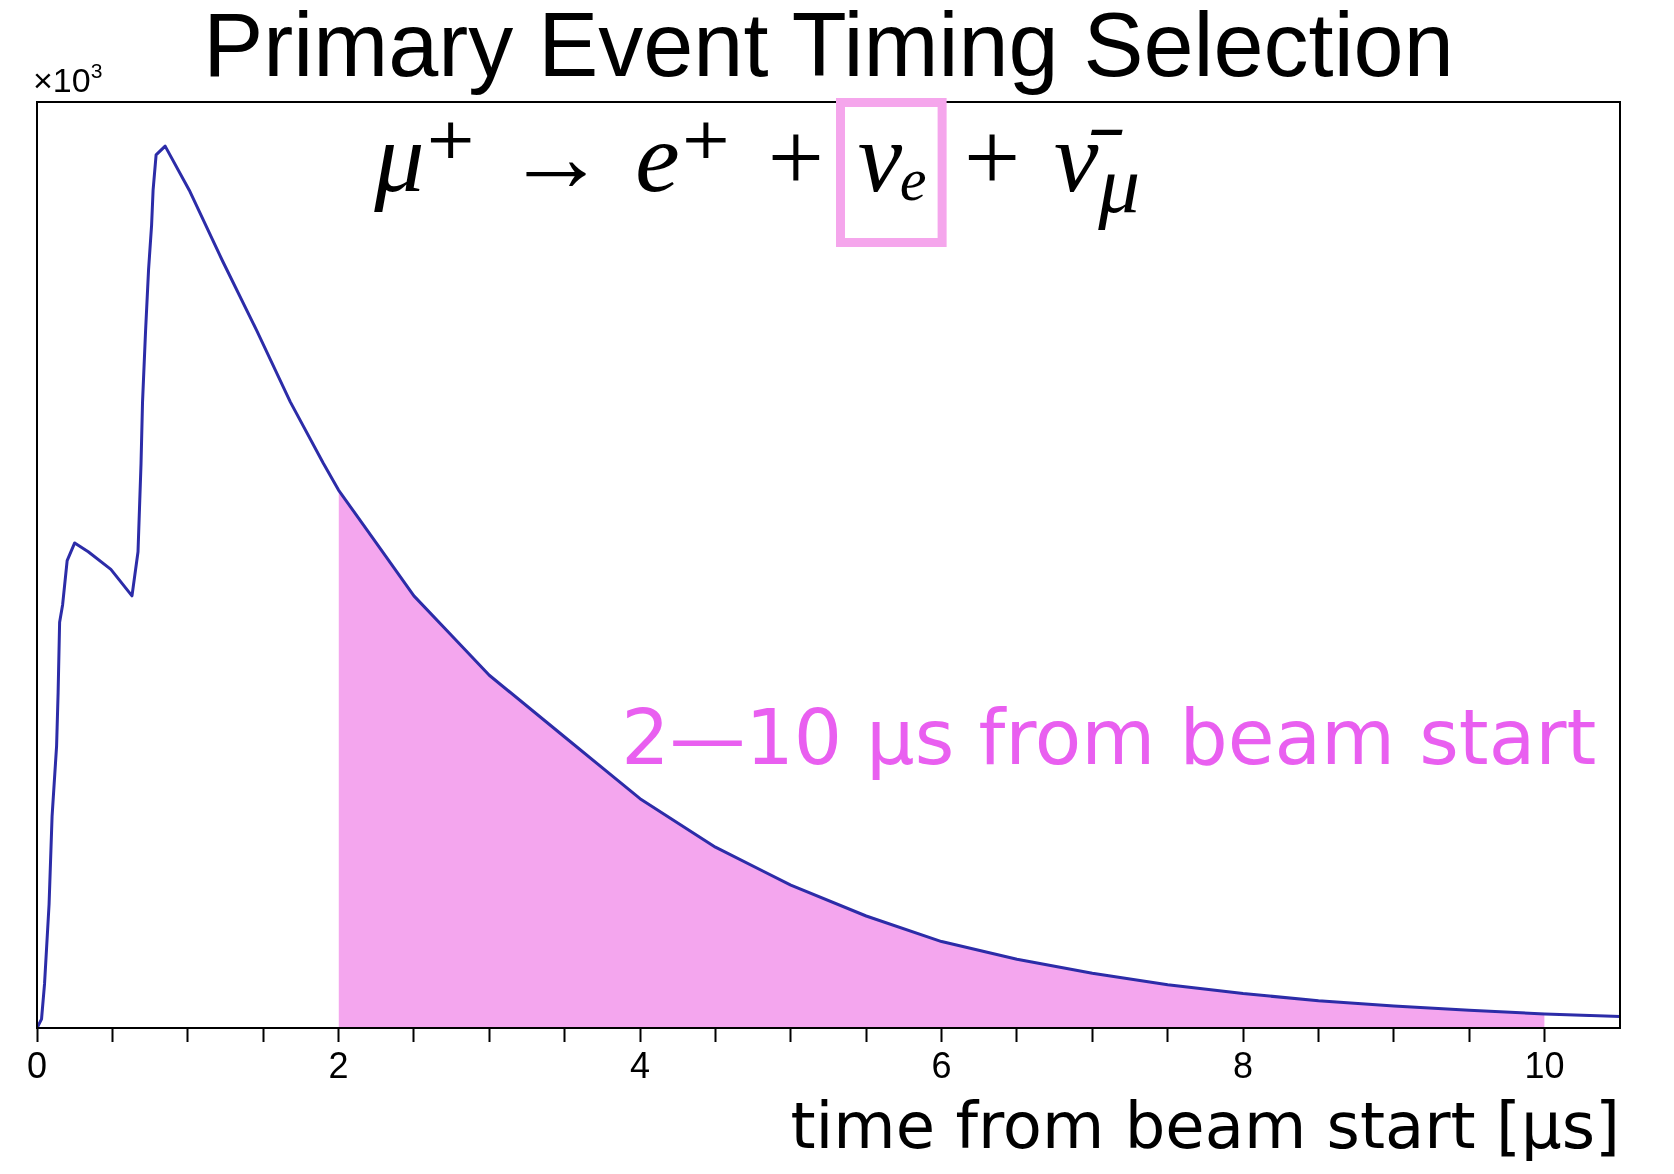 The width and height of the screenshot is (1674, 1174). Describe the element at coordinates (757, 166) in the screenshot. I see `chart-subtitle: μ⁺ → e⁺ + νₑ + ν̄$_{μ}$` at that location.